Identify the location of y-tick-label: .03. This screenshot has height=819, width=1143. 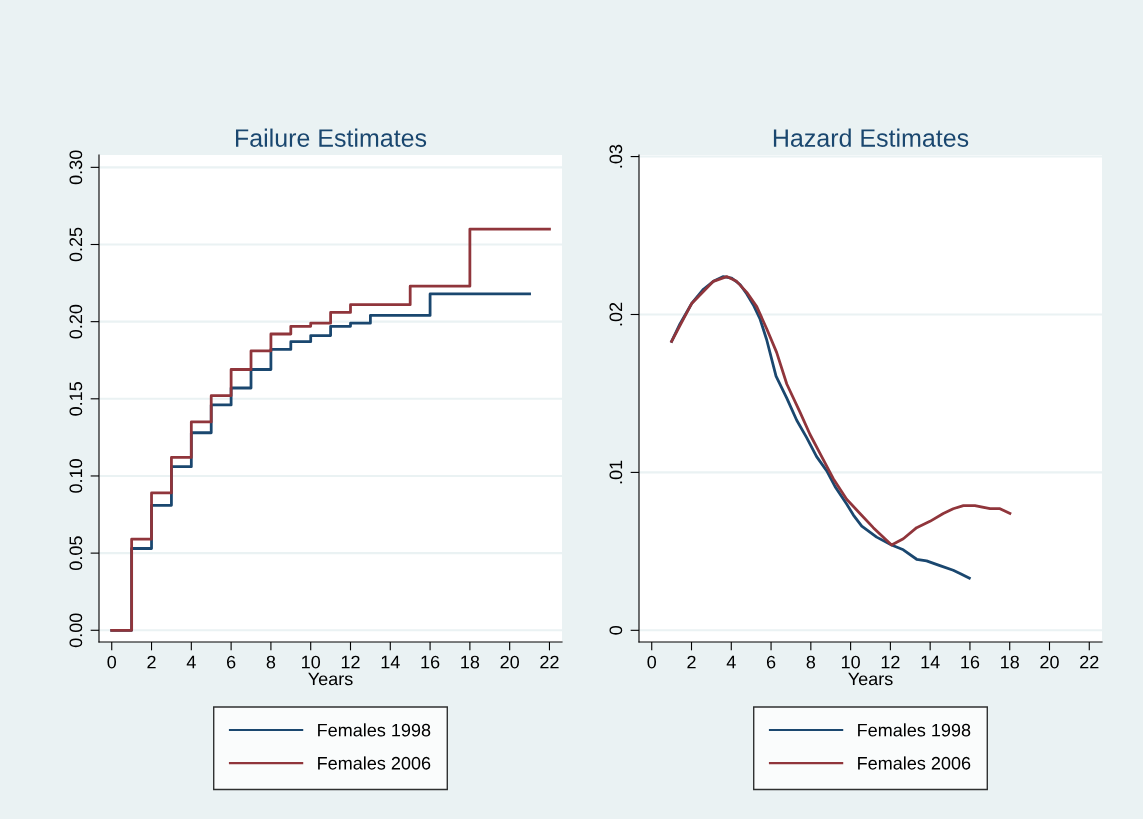
(616, 156).